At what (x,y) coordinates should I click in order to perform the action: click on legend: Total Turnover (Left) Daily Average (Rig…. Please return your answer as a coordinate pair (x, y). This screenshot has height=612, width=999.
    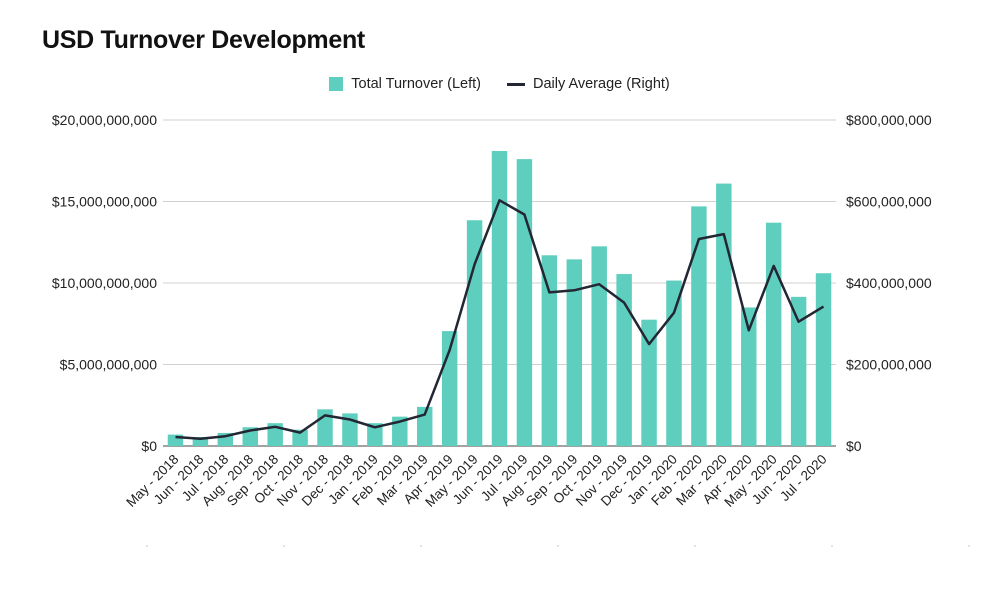
    Looking at the image, I should click on (499, 84).